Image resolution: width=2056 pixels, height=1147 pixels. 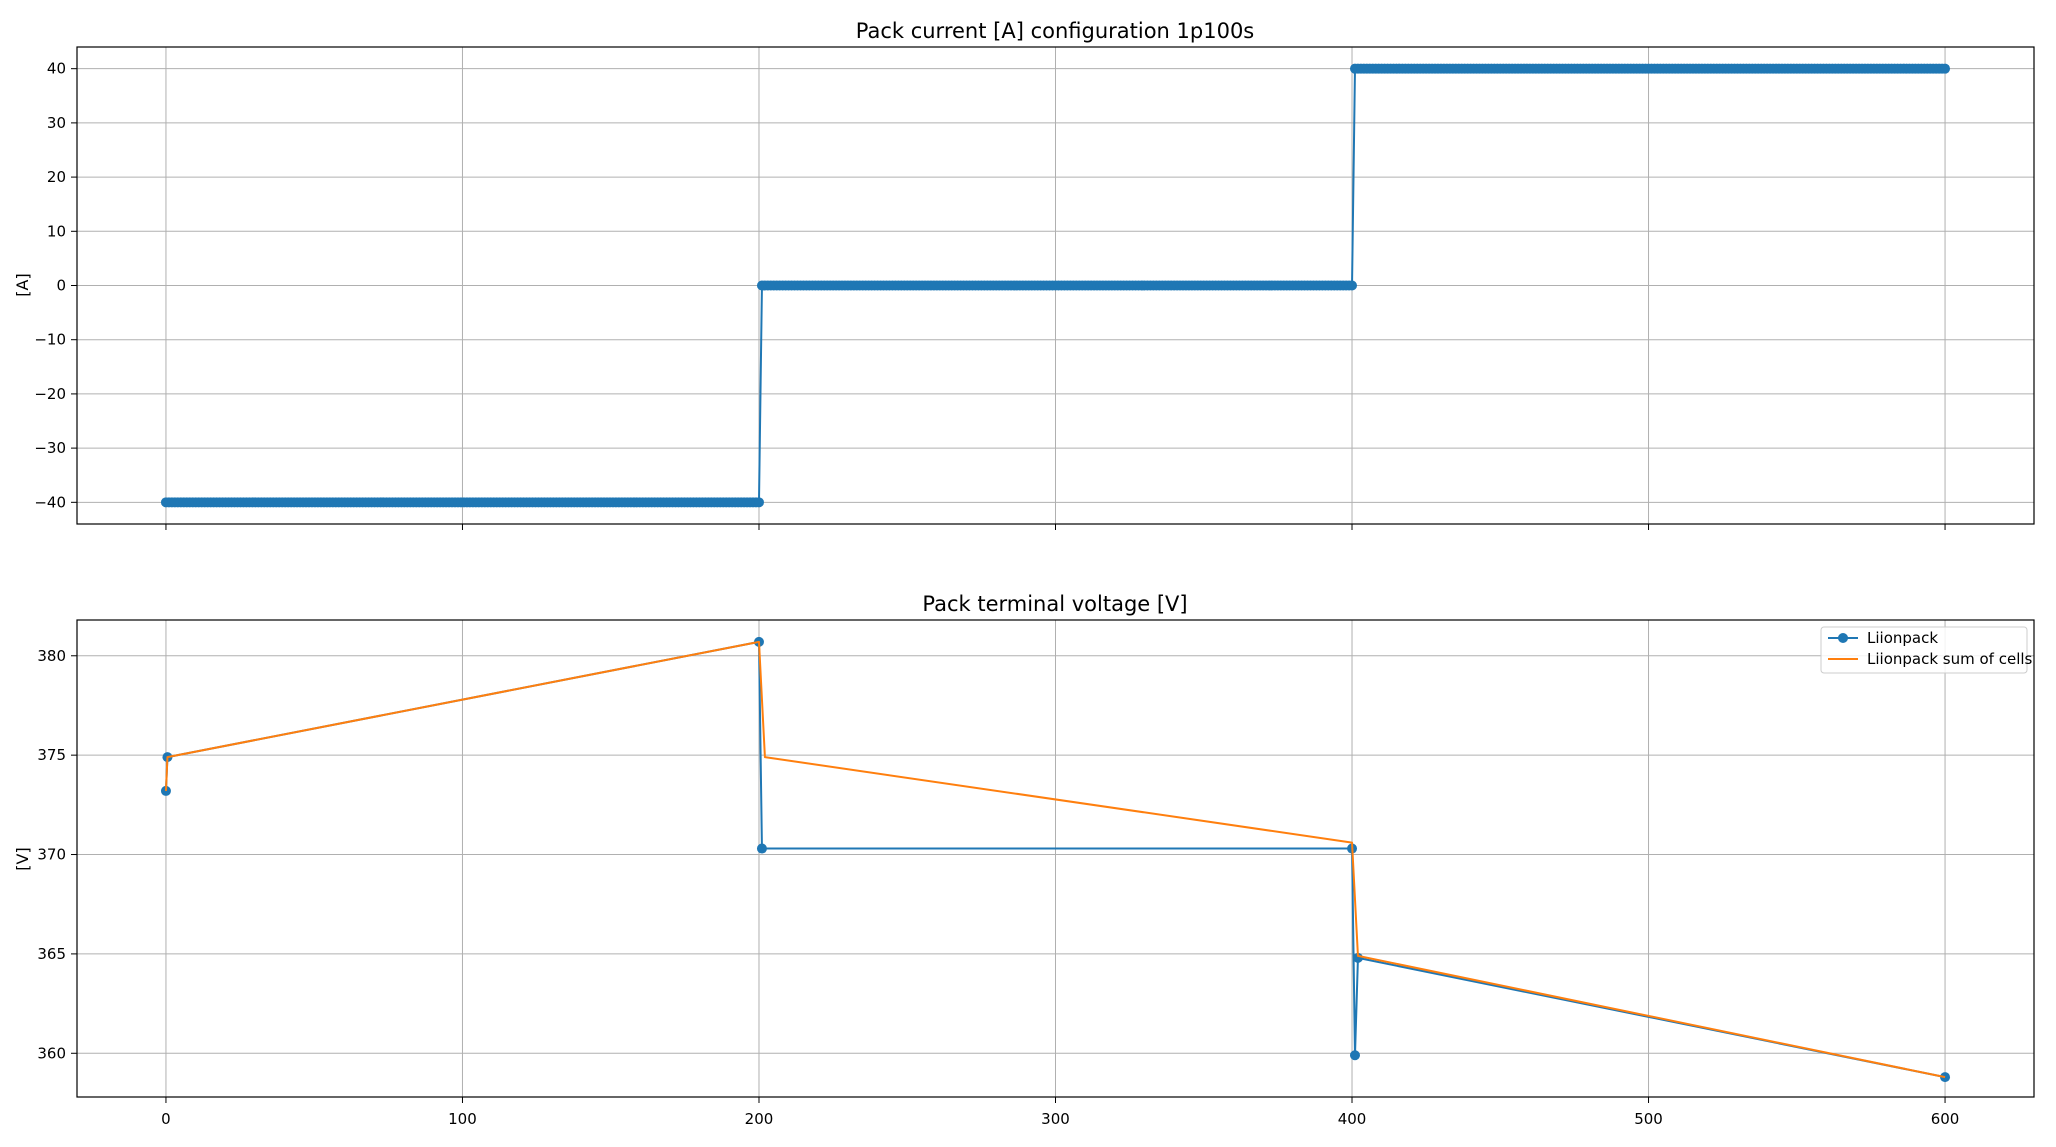 What do you see at coordinates (1054, 604) in the screenshot?
I see `voltage-chart-title: Pack terminal voltage [V]` at bounding box center [1054, 604].